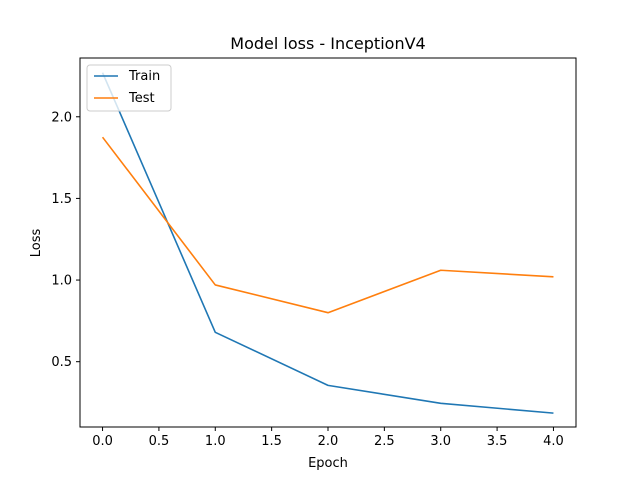 The height and width of the screenshot is (480, 640). Describe the element at coordinates (129, 88) in the screenshot. I see `legend: Train Test` at that location.